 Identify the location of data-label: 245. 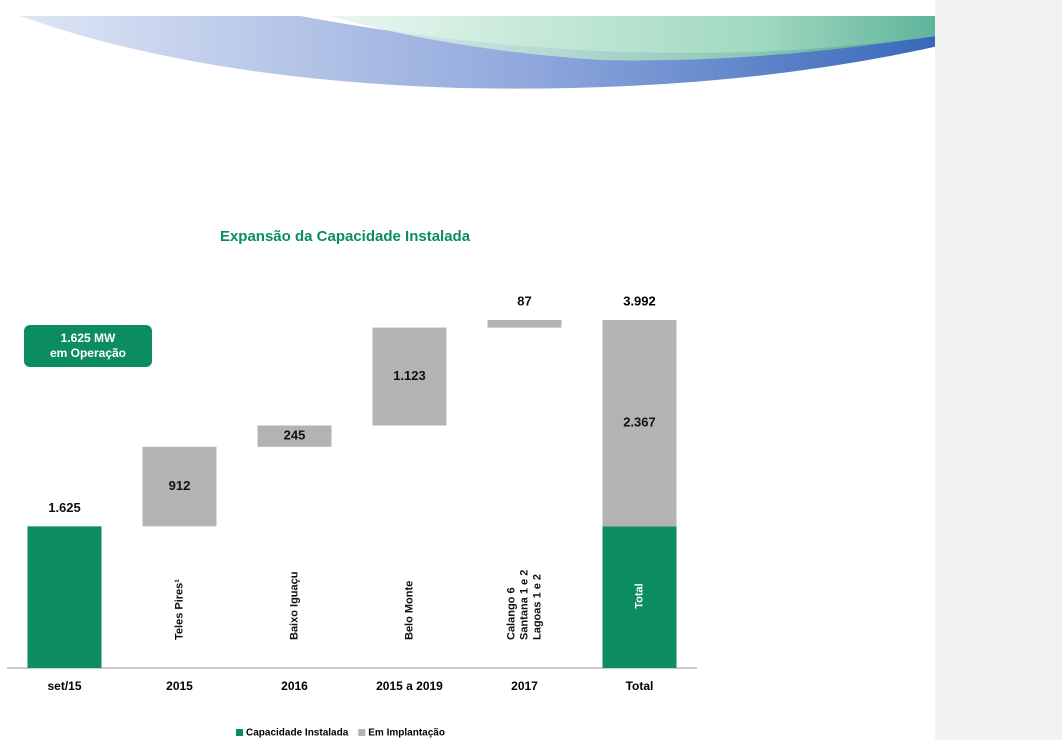
(295, 435).